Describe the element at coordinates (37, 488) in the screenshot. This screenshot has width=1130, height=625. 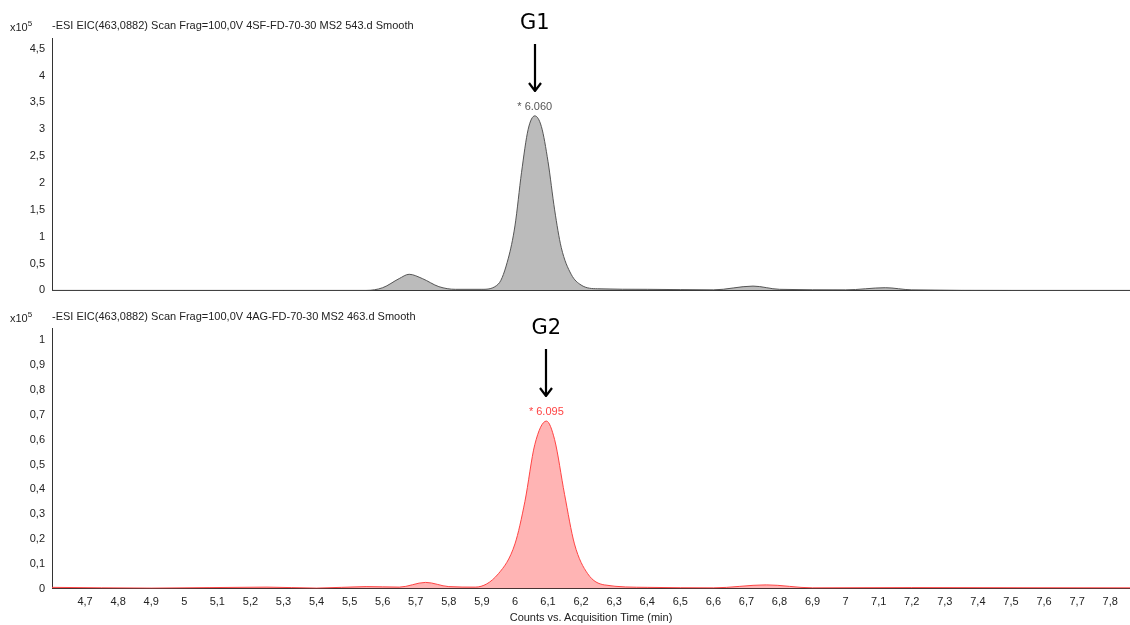
I see `y-tick-label: 0,4` at that location.